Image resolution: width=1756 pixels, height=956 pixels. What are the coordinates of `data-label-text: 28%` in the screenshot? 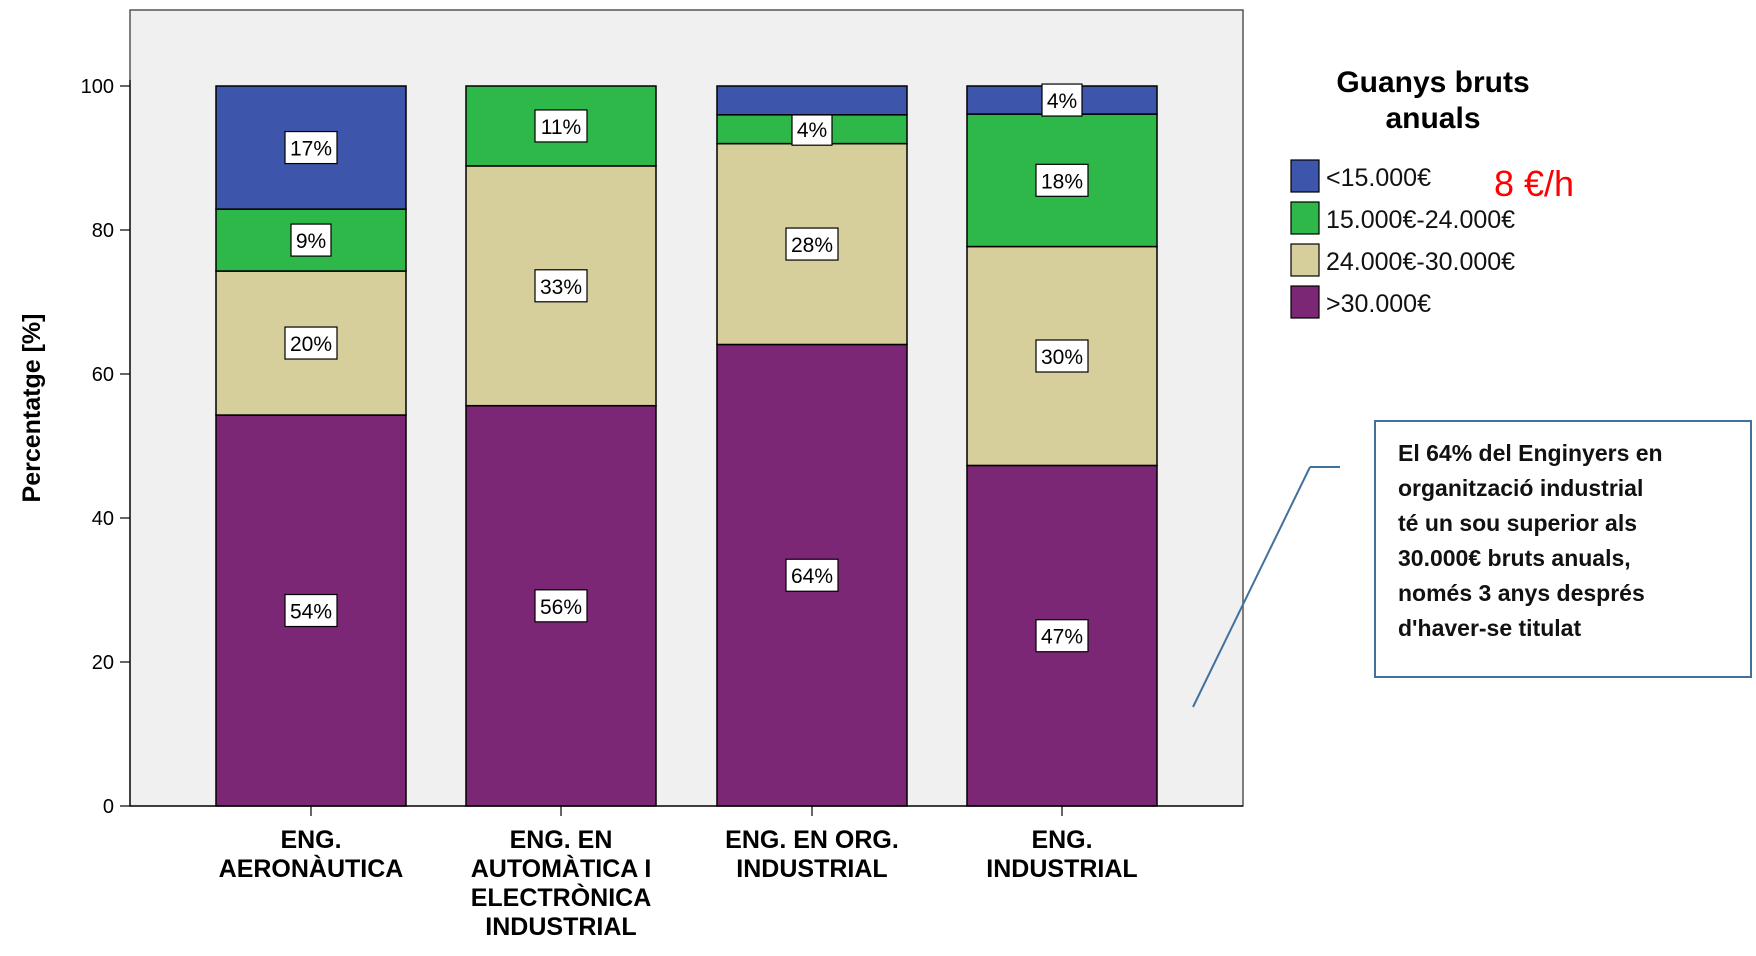 It's located at (812, 245).